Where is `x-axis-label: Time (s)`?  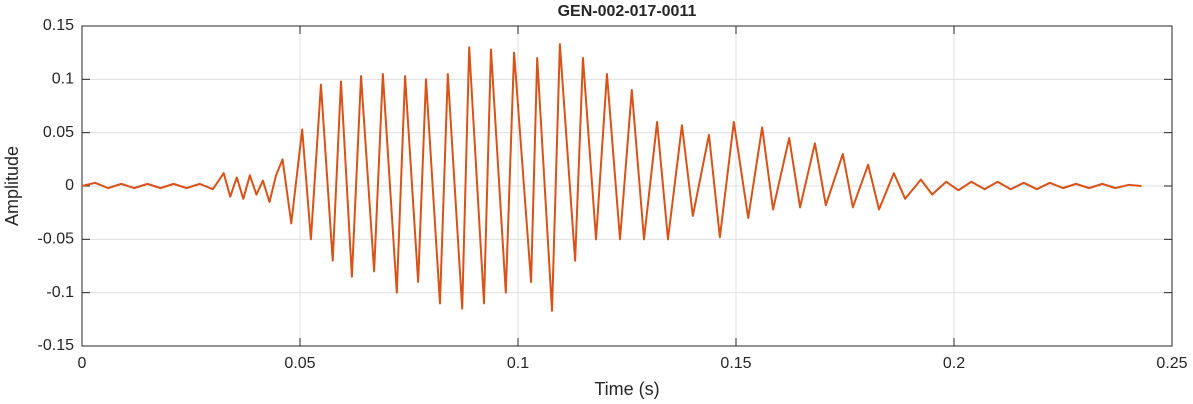 x-axis-label: Time (s) is located at coordinates (626, 389).